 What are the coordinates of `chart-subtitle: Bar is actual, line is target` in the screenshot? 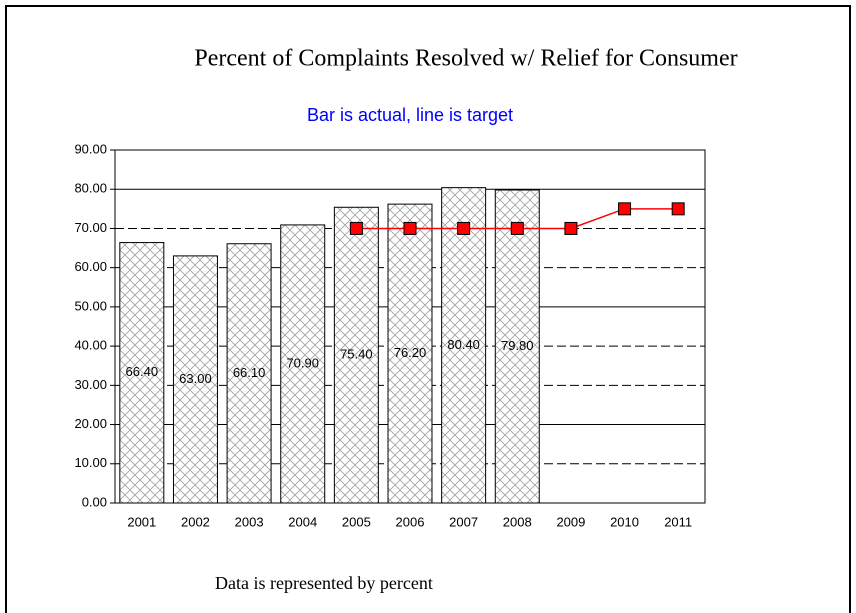 It's located at (410, 115).